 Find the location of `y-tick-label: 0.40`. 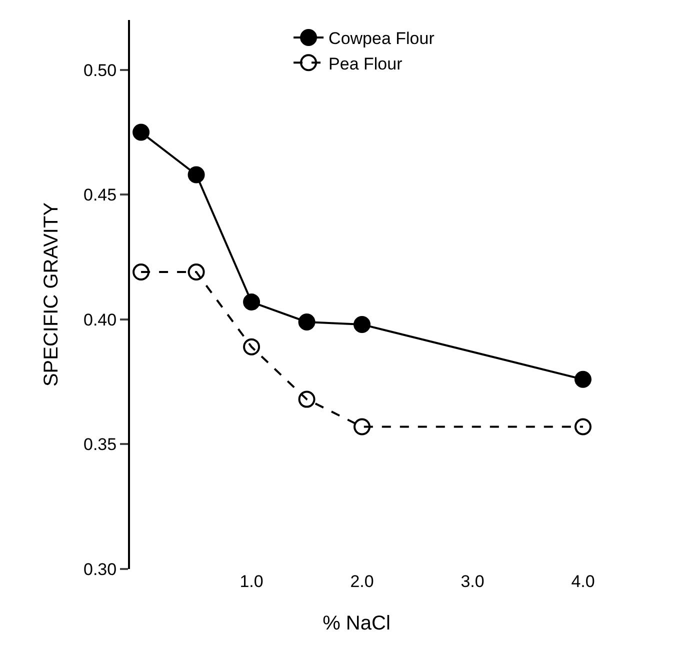

y-tick-label: 0.40 is located at coordinates (100, 320).